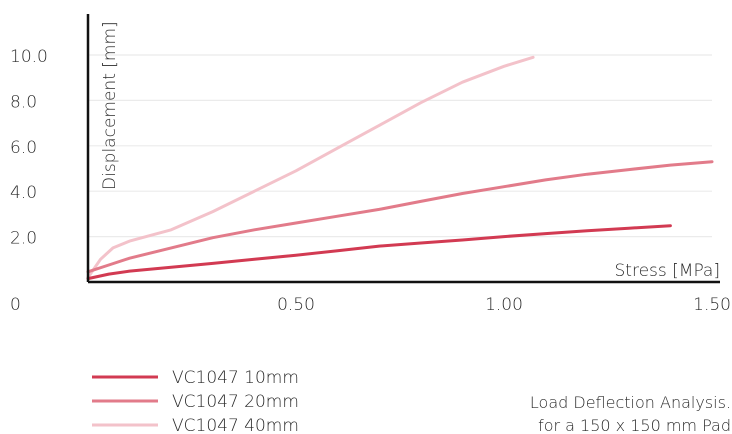 Image resolution: width=732 pixels, height=434 pixels. I want to click on legend-label-0: VC1047 10mm, so click(235, 378).